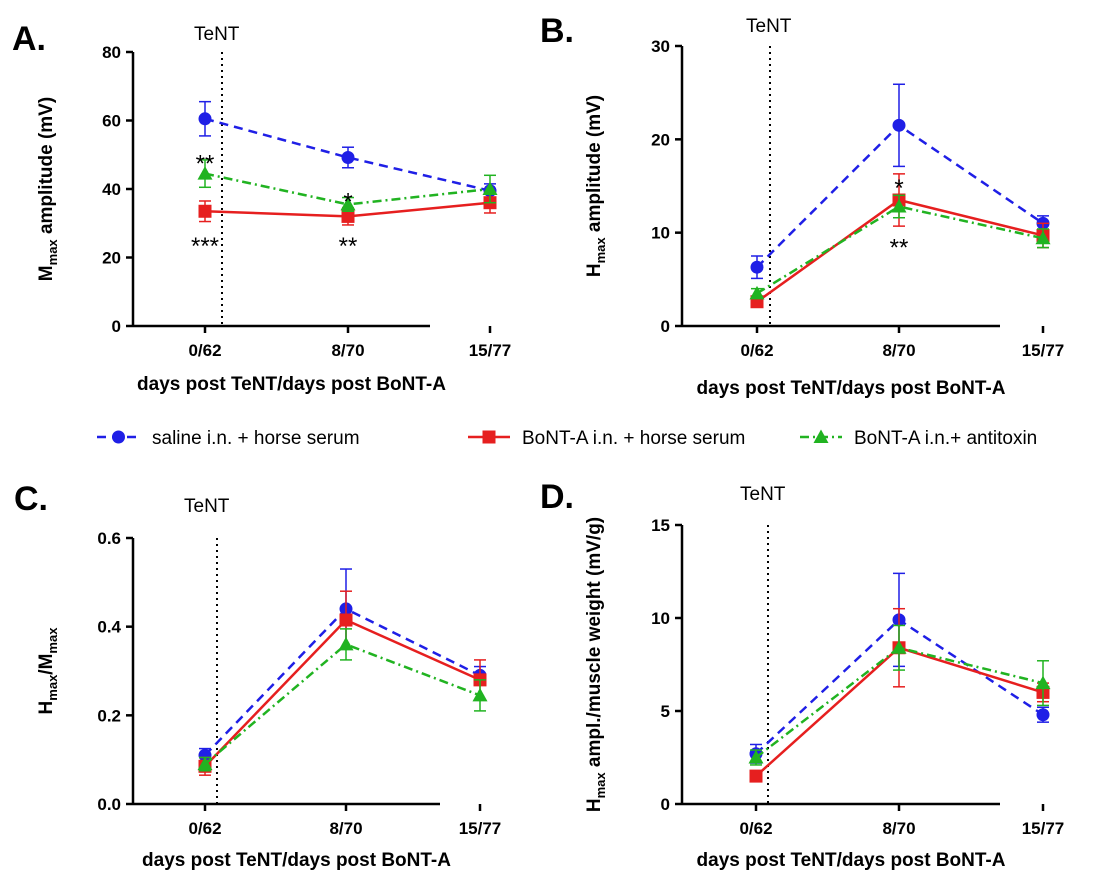 The image size is (1120, 881). I want to click on y-tick-label: 0.4, so click(109, 627).